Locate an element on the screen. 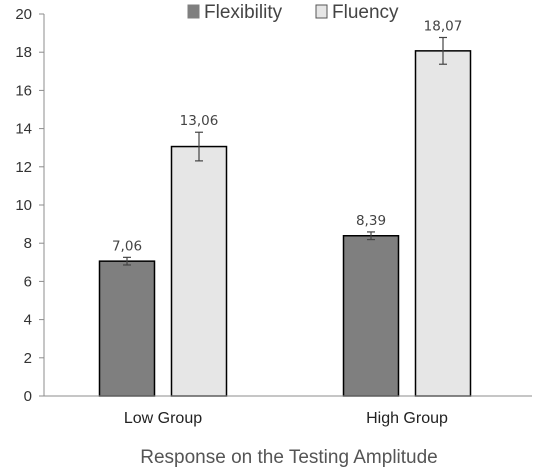 Image resolution: width=536 pixels, height=472 pixels. y-tick-label: 10 is located at coordinates (23, 205).